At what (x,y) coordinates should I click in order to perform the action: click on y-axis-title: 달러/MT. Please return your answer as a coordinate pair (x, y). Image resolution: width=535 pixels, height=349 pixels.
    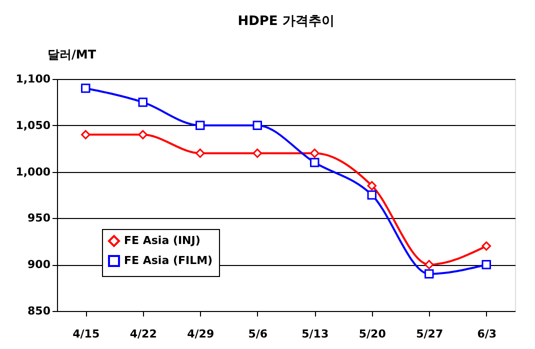
    Looking at the image, I should click on (72, 55).